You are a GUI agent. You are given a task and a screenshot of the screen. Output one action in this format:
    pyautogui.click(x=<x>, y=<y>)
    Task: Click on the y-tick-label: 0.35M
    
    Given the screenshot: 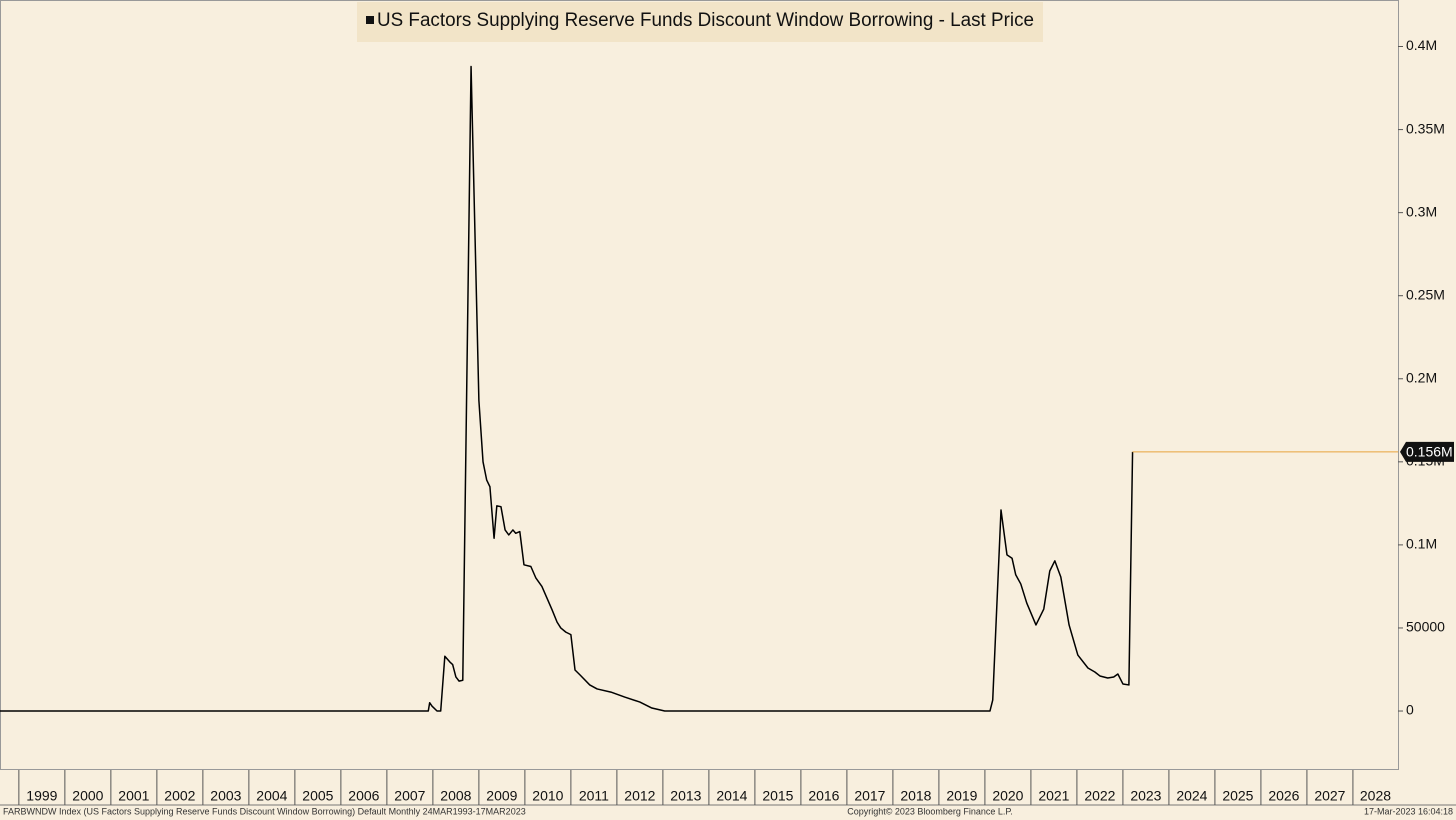 What is the action you would take?
    pyautogui.click(x=1425, y=128)
    